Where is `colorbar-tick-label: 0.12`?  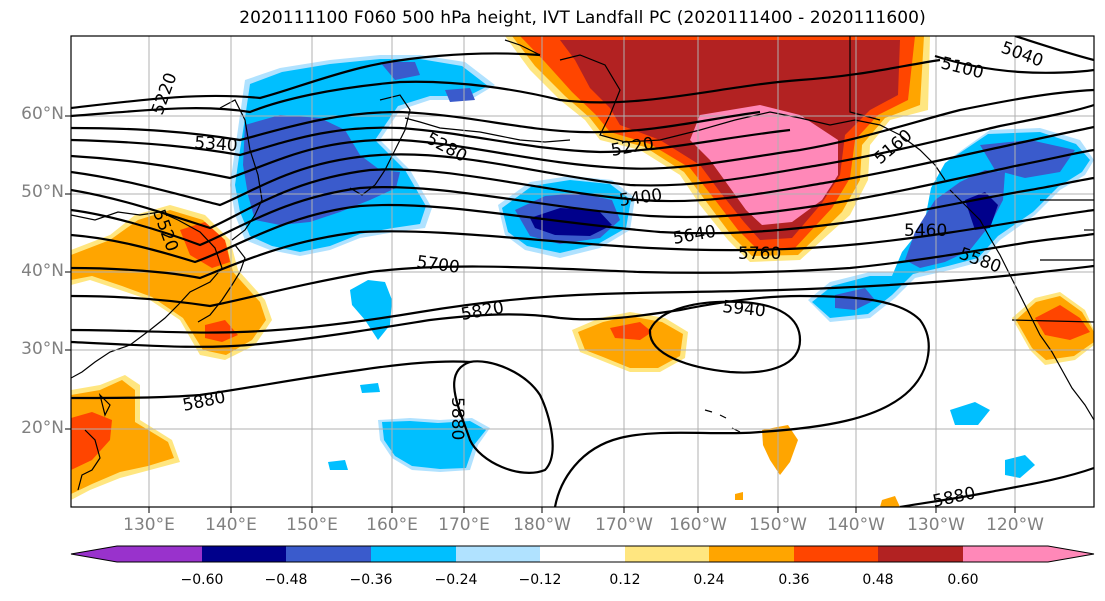
colorbar-tick-label: 0.12 is located at coordinates (625, 580).